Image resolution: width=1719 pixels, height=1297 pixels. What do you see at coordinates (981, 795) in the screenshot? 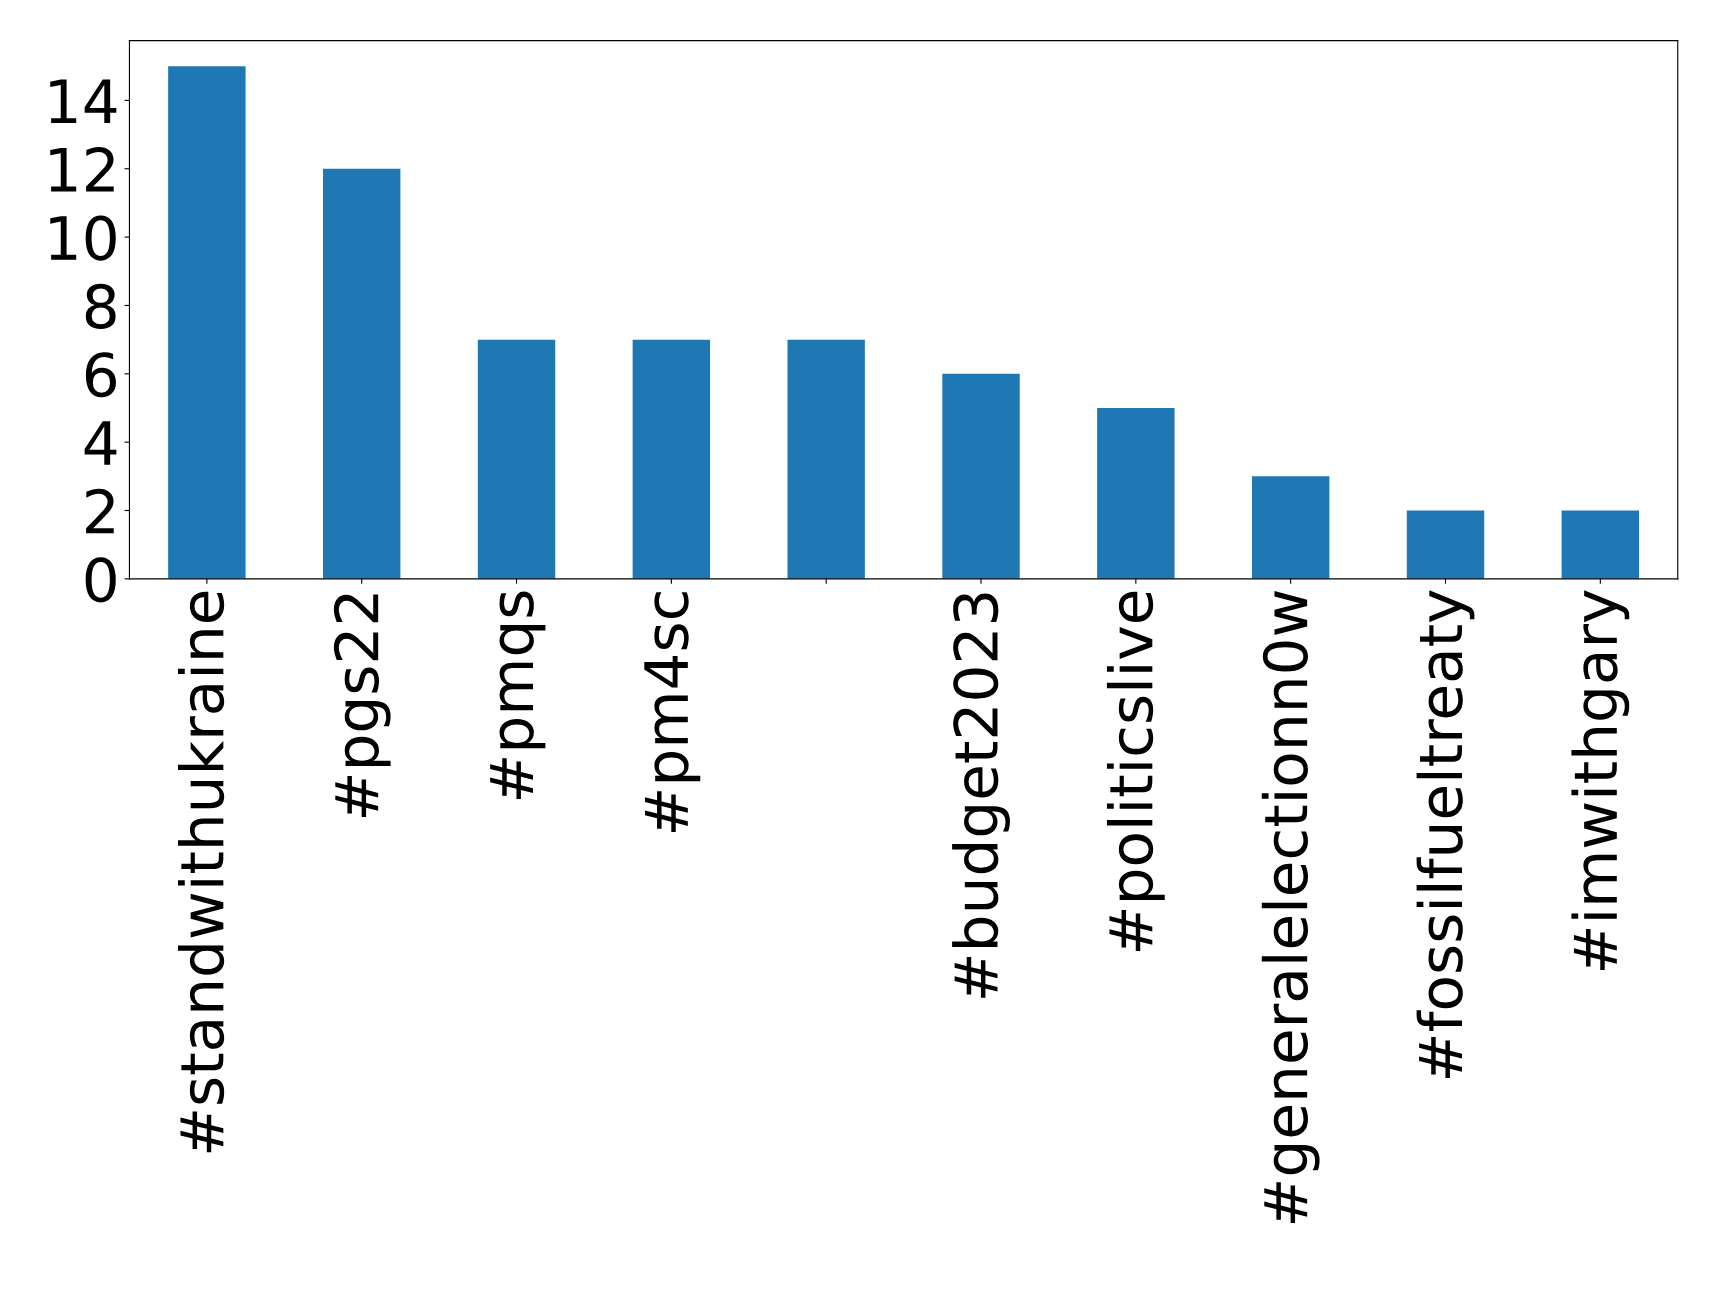
I see `x-tick-label: #budget2023` at bounding box center [981, 795].